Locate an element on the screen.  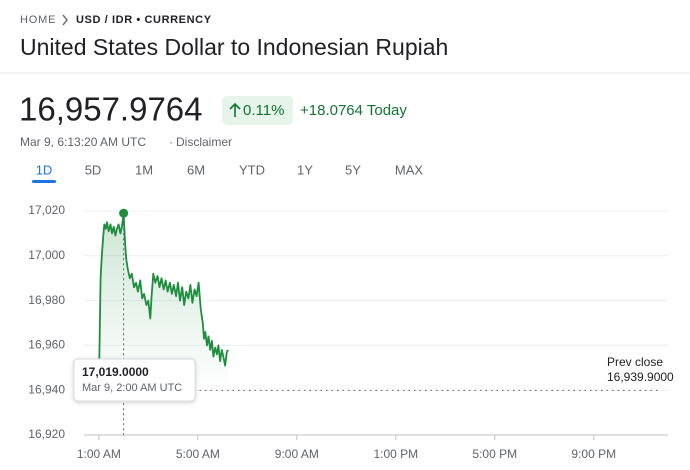
prev-close-value: 16,939.9000 is located at coordinates (640, 377).